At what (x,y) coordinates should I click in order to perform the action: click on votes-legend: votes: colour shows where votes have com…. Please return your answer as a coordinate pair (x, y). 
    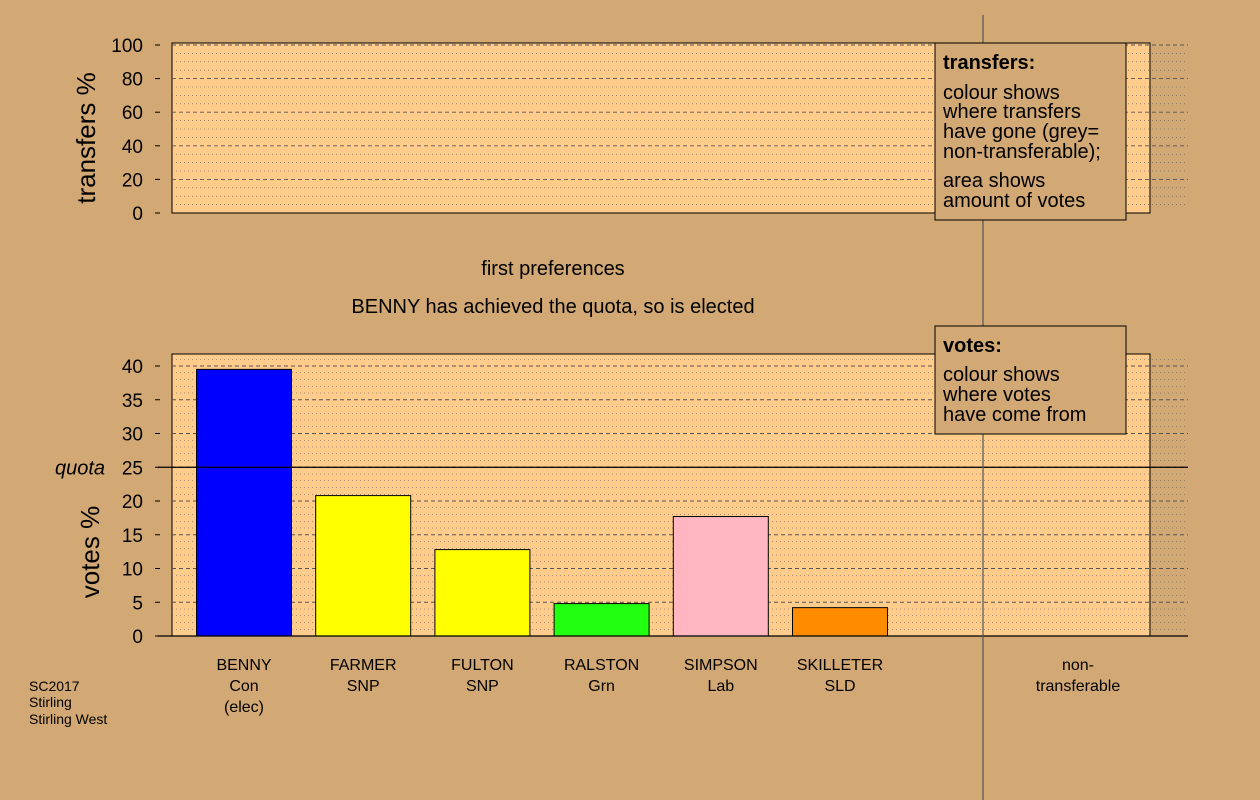
    Looking at the image, I should click on (1030, 380).